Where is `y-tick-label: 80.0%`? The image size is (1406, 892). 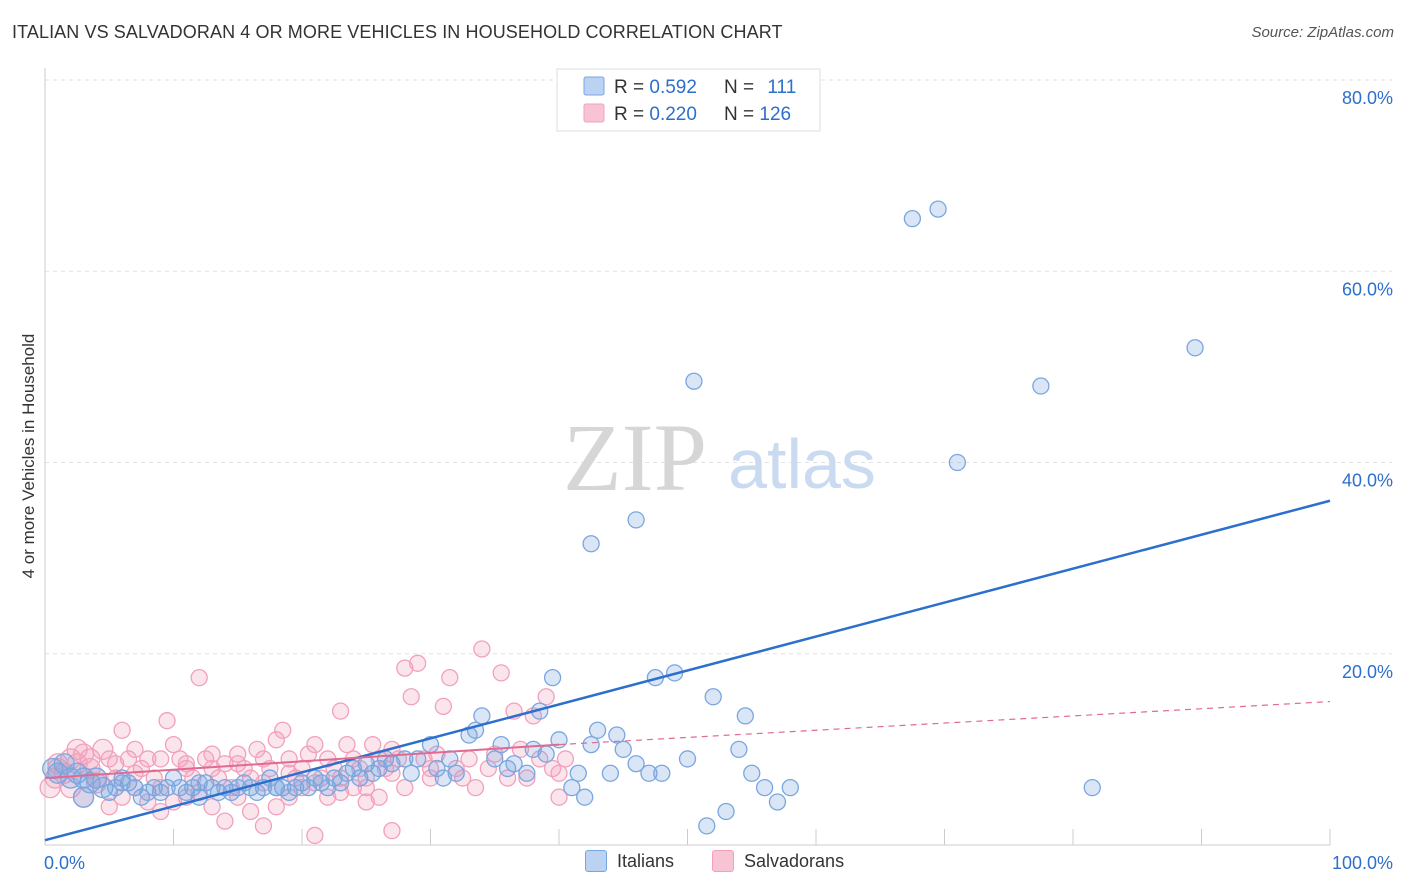 y-tick-label: 80.0% is located at coordinates (1367, 98).